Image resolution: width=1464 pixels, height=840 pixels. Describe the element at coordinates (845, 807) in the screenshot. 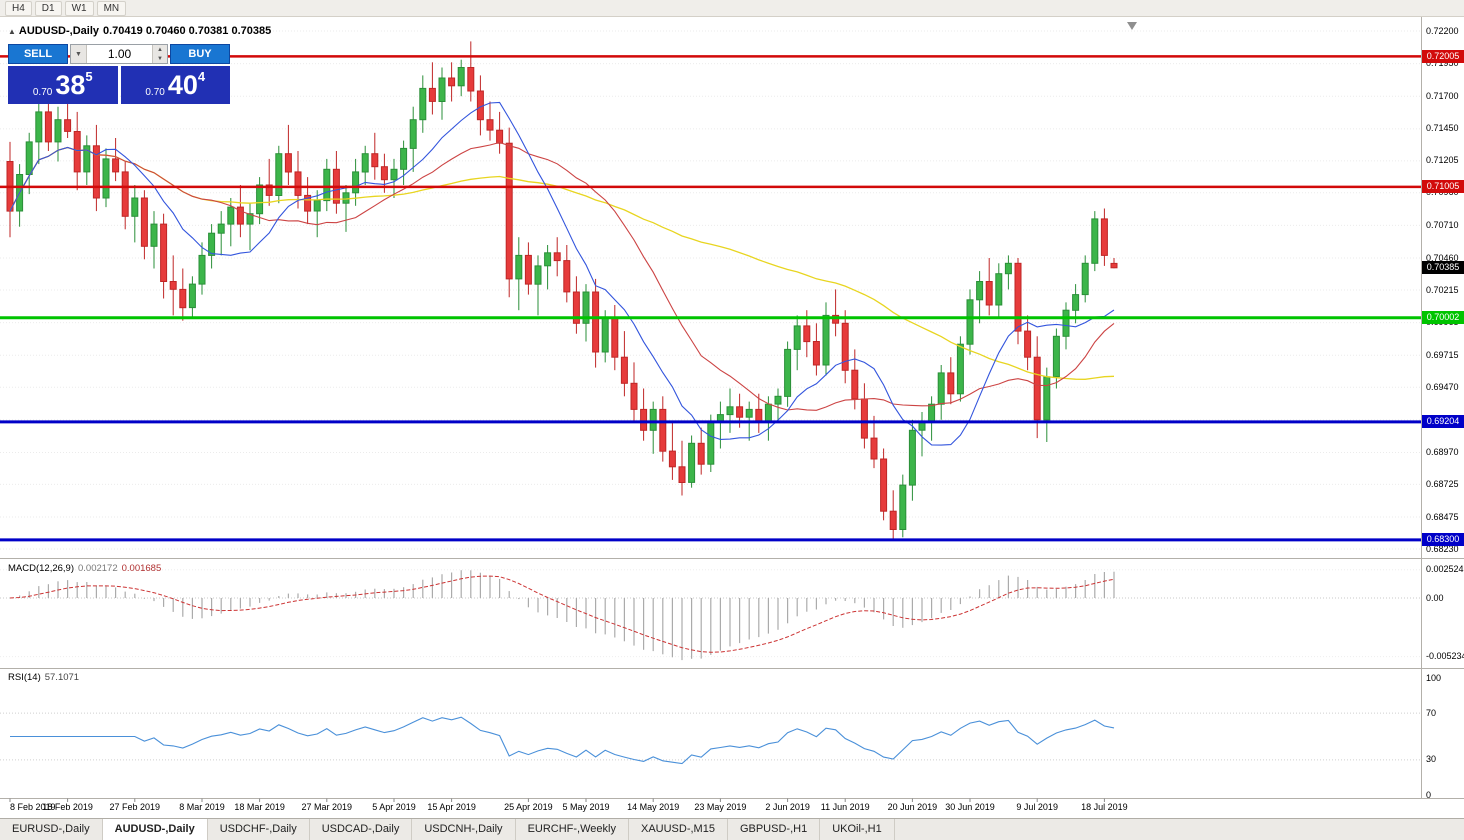

I see `time-axis-label: 11 Jun 2019` at that location.